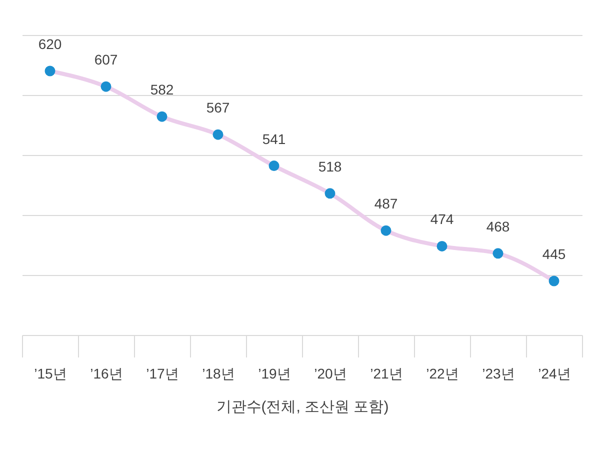 Image resolution: width=600 pixels, height=450 pixels. What do you see at coordinates (218, 374) in the screenshot?
I see `x-tick-label: ’18년` at bounding box center [218, 374].